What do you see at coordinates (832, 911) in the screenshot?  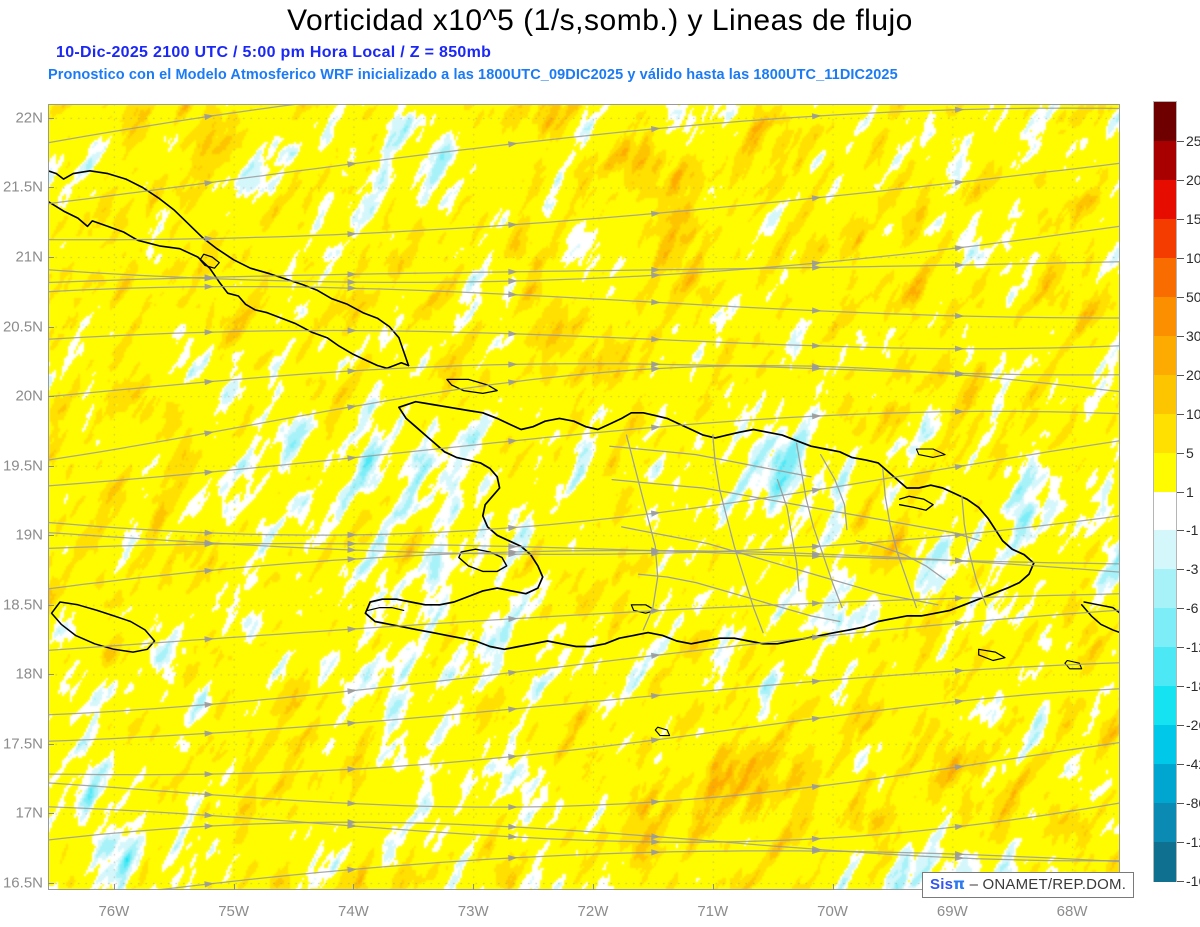 I see `lon-tick-label: 70W` at bounding box center [832, 911].